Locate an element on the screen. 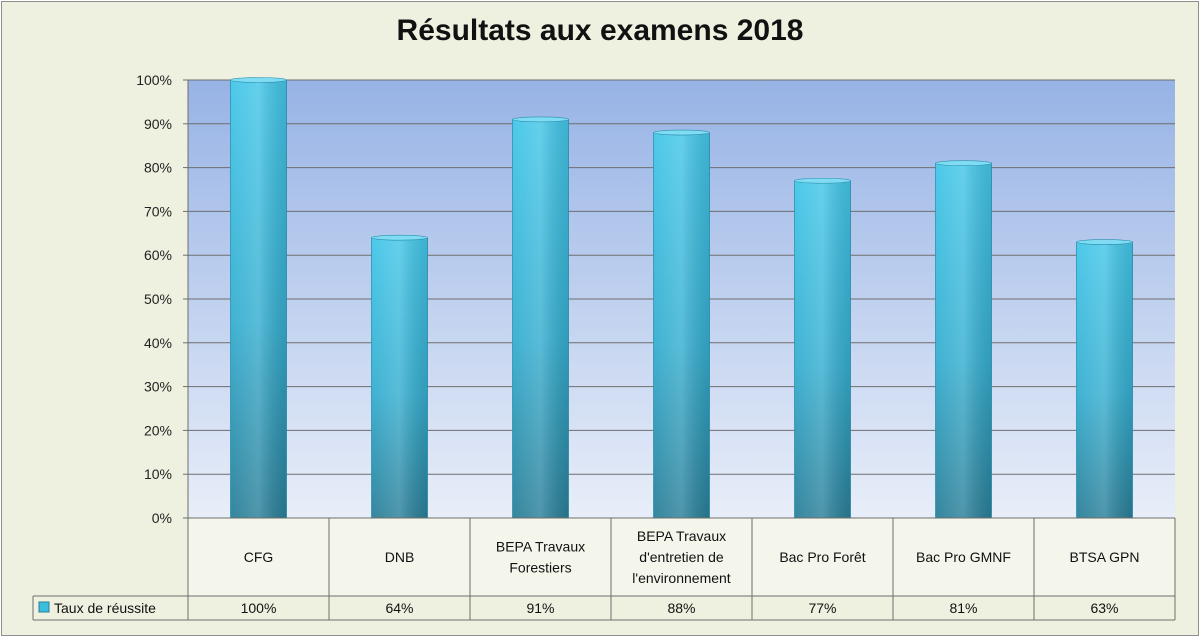 Image resolution: width=1200 pixels, height=637 pixels. category-label: BTSA GPN is located at coordinates (1104, 557).